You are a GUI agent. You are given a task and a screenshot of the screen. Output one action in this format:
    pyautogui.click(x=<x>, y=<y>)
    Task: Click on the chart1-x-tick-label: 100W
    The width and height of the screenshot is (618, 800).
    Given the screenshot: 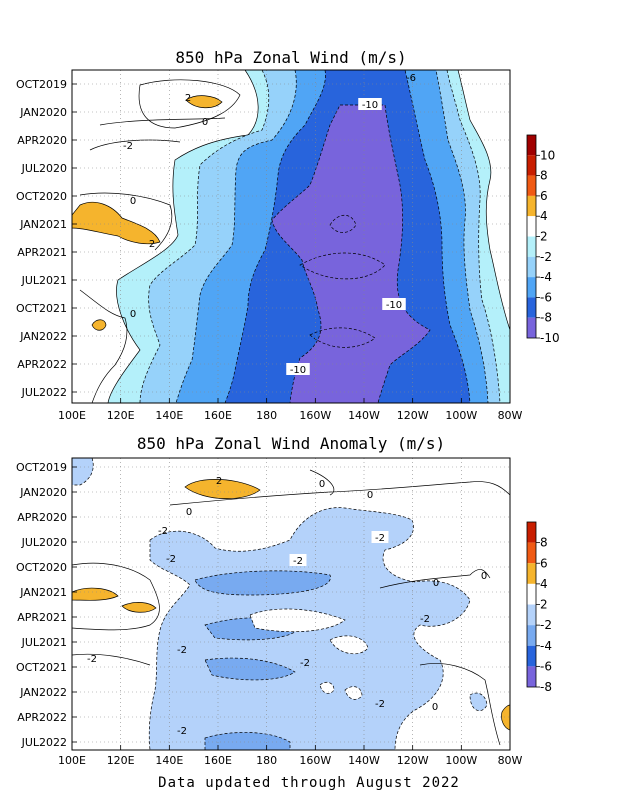 What is the action you would take?
    pyautogui.click(x=461, y=415)
    